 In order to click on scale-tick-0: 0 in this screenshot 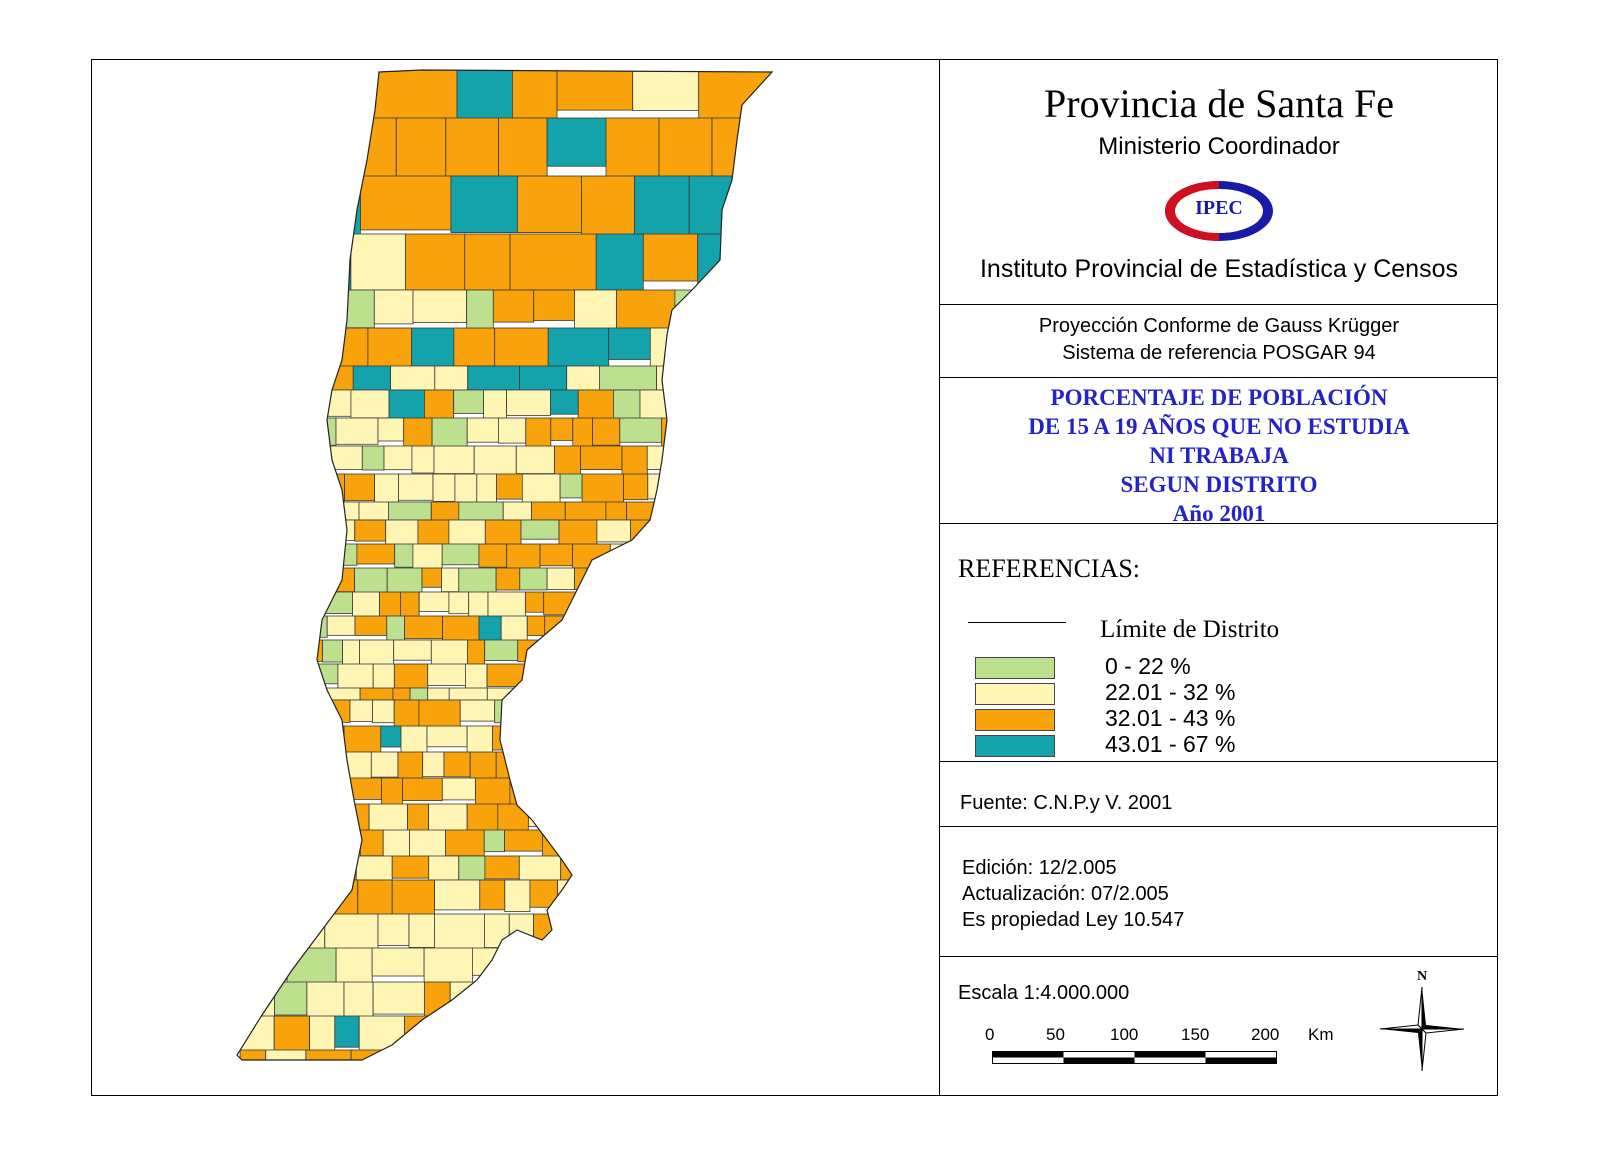, I will do `click(990, 1034)`.